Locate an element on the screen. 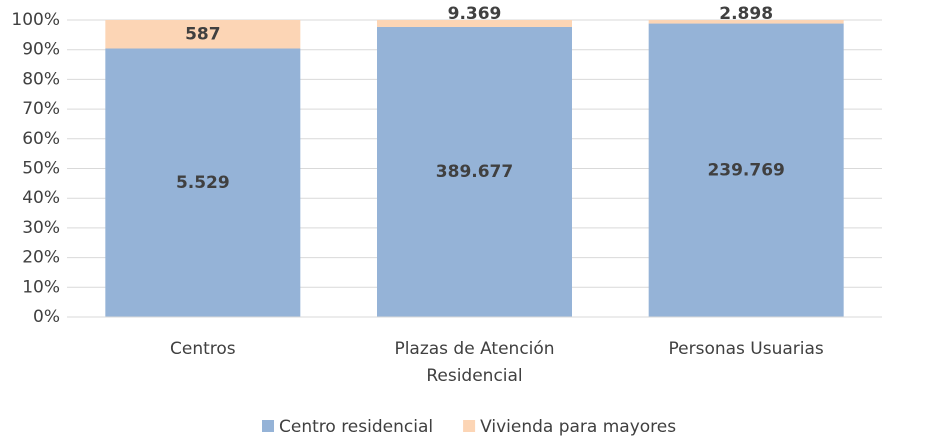 Image resolution: width=950 pixels, height=441 pixels. legend-label: Centro residencial is located at coordinates (356, 427).